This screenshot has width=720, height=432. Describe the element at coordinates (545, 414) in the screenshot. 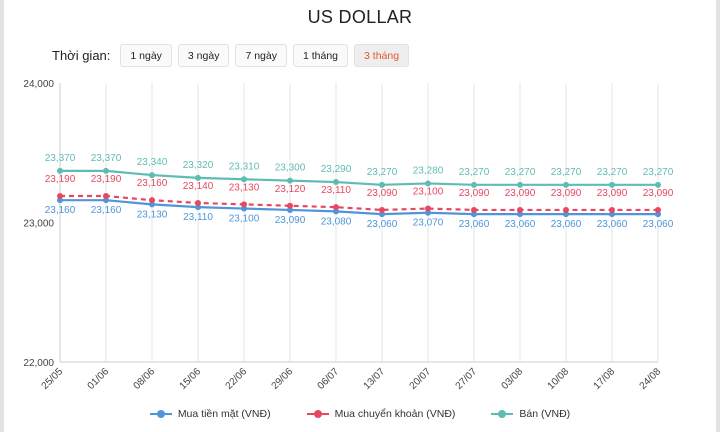

I see `legend-label-sell: Bán (VNĐ)` at that location.